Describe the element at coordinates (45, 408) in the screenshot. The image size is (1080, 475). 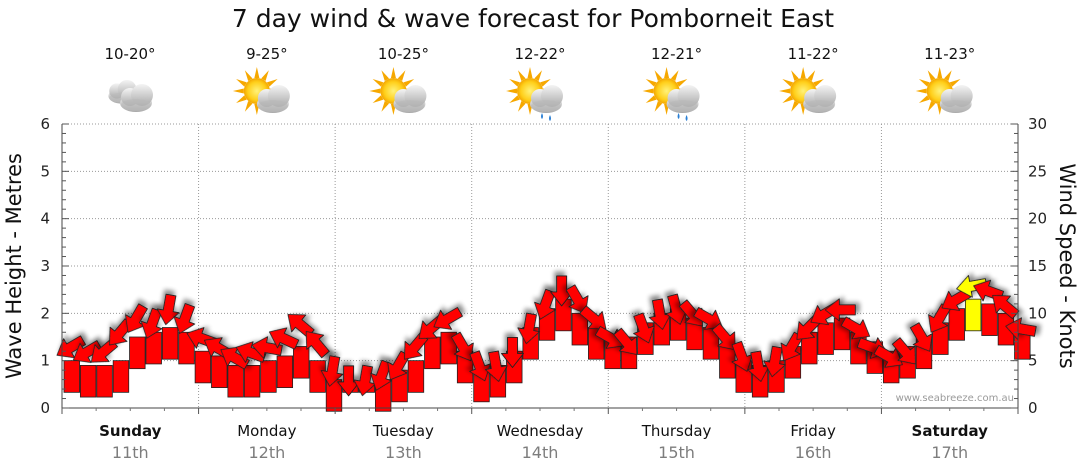
I see `left-tick-label: 0` at that location.